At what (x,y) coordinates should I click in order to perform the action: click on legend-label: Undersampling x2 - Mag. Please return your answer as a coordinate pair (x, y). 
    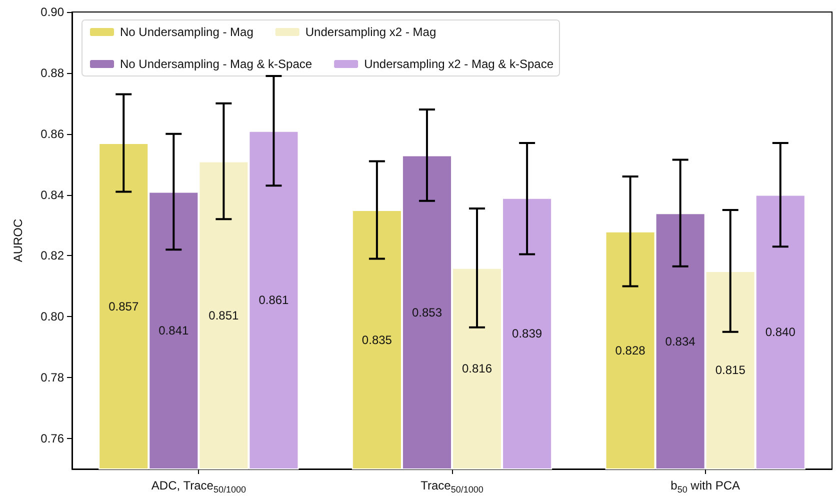
    Looking at the image, I should click on (370, 32).